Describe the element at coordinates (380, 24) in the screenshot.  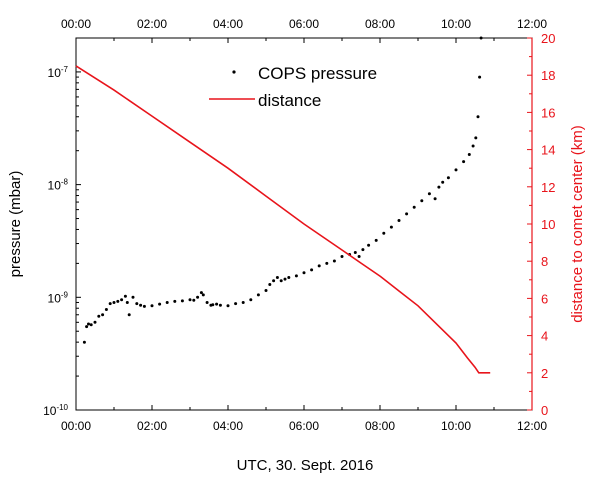
I see `x-tick-label-top: 08:00` at that location.